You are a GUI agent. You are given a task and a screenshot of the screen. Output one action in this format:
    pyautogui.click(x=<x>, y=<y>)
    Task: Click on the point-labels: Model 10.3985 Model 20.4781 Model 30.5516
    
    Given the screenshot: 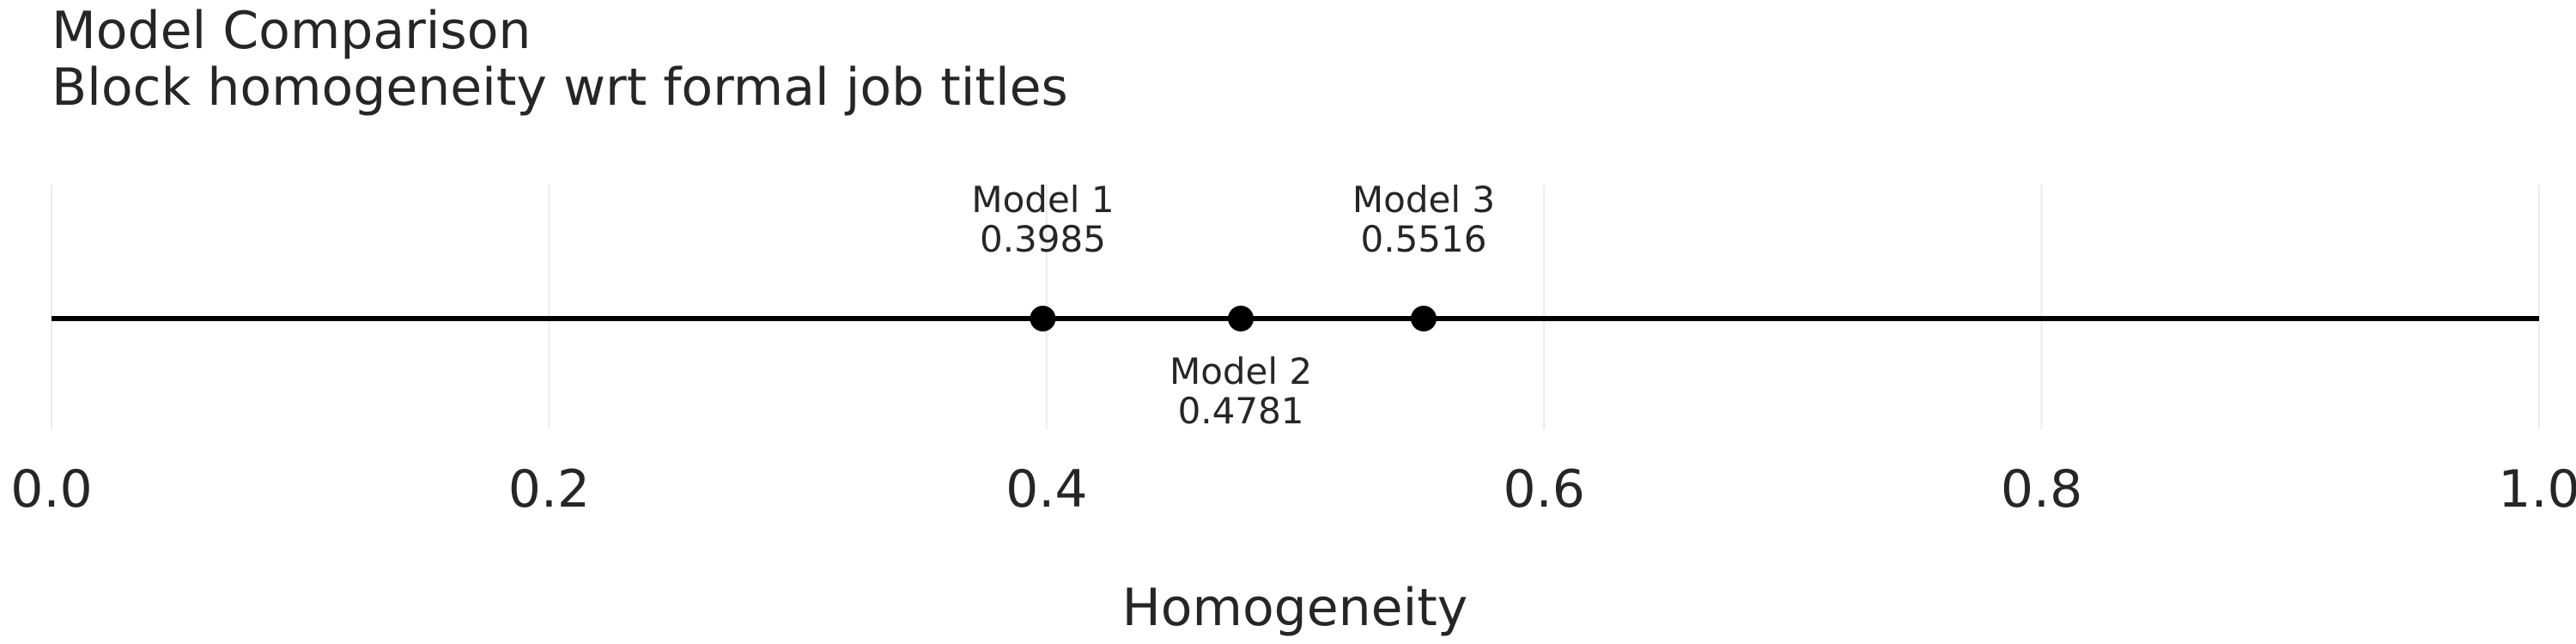 What is the action you would take?
    pyautogui.click(x=1233, y=305)
    